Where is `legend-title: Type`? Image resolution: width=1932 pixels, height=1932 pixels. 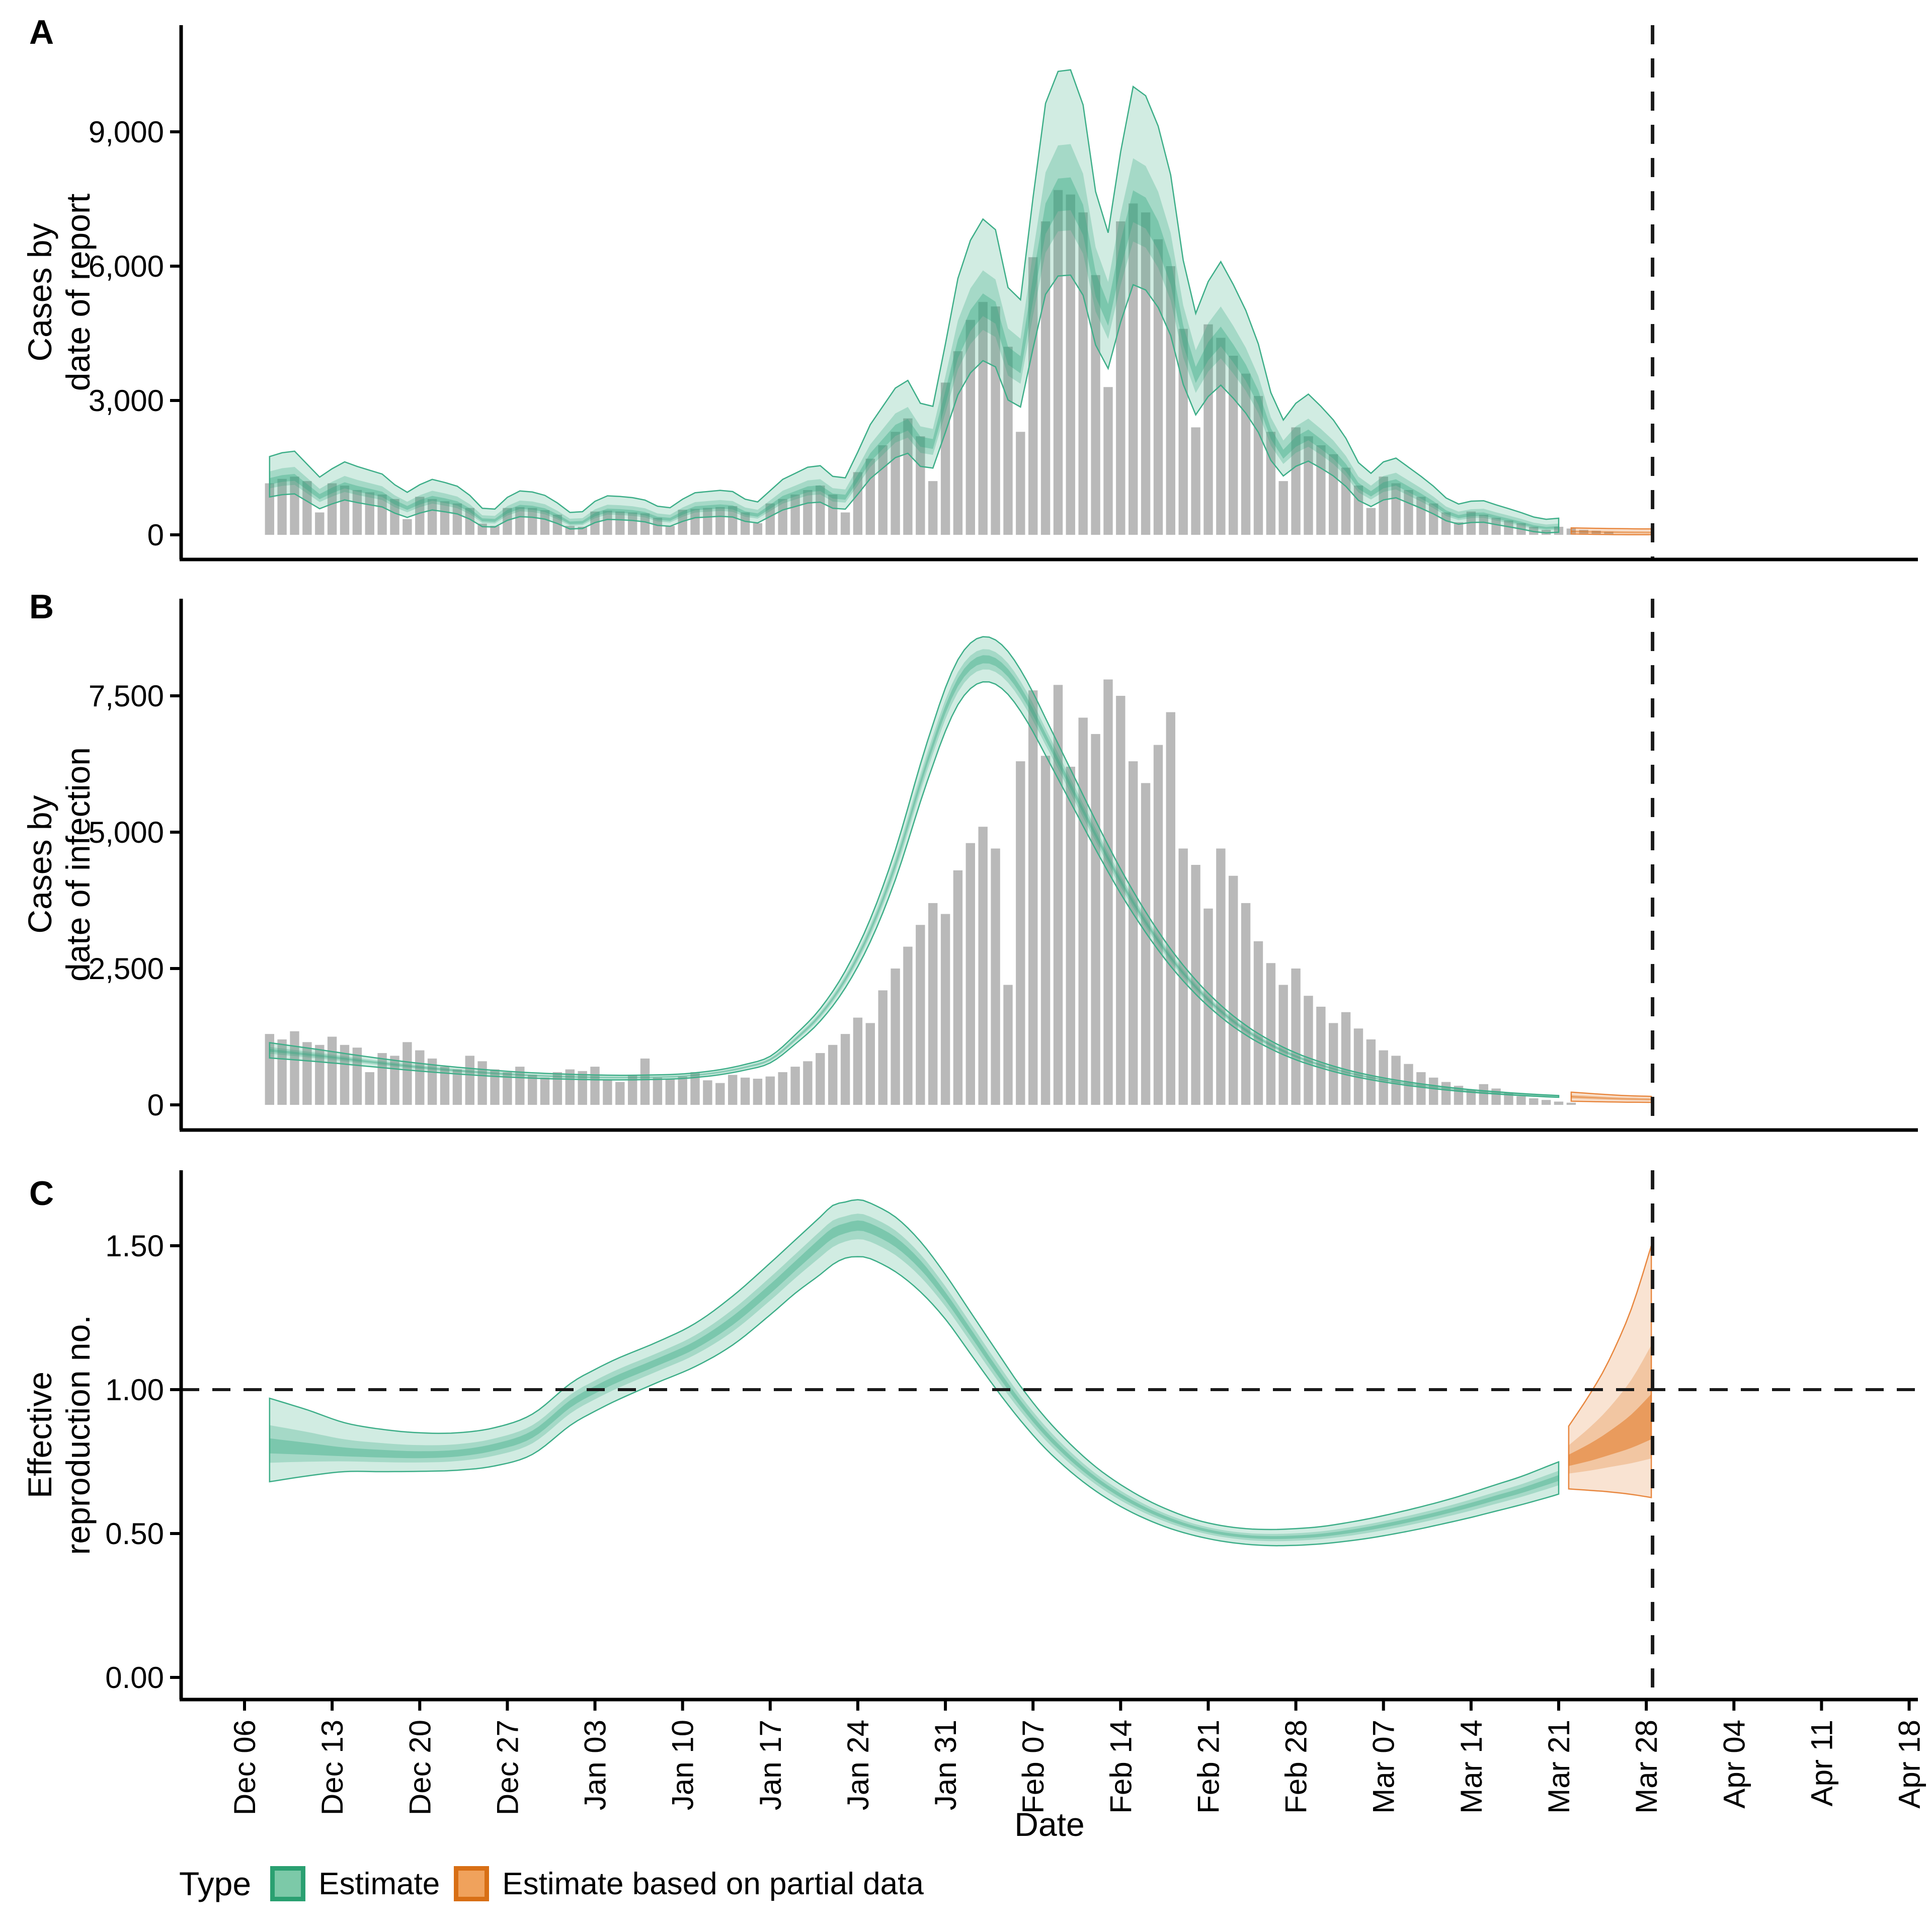
legend-title: Type is located at coordinates (215, 1883).